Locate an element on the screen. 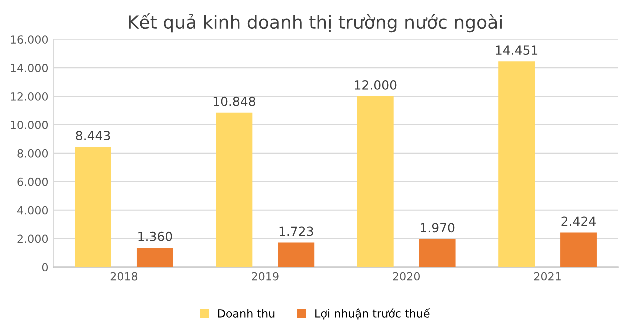 This screenshot has height=330, width=631. x-tick-label: 2021 is located at coordinates (547, 276).